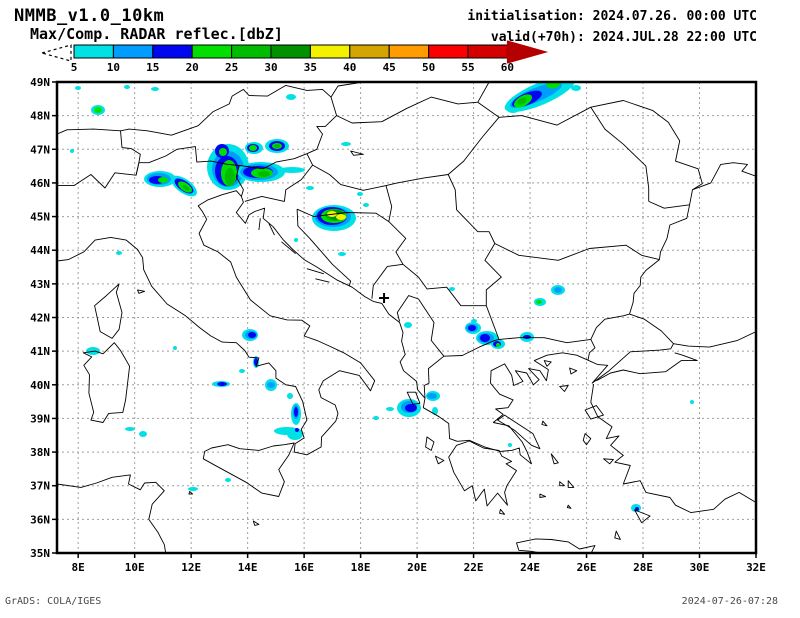 The width and height of the screenshot is (800, 618). What do you see at coordinates (530, 567) in the screenshot?
I see `x-tick-label: 24E` at bounding box center [530, 567].